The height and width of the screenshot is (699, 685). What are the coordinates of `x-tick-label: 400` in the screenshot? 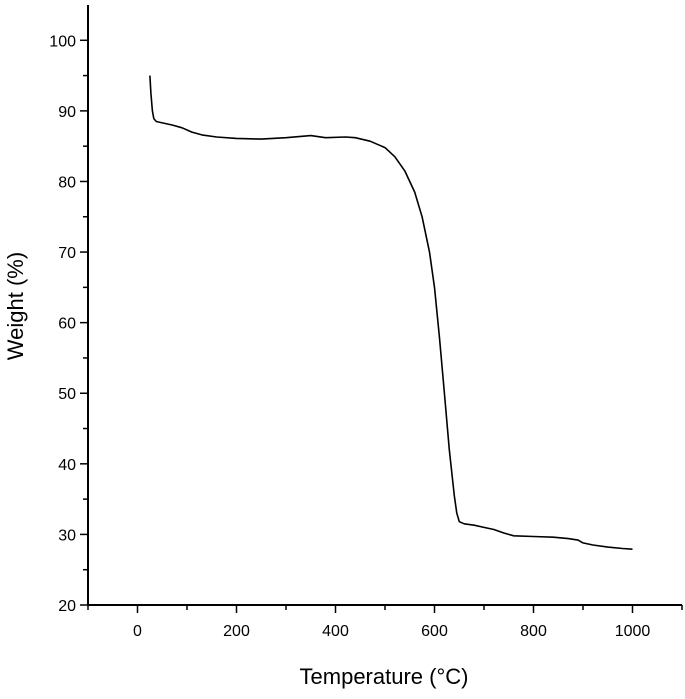 It's located at (335, 631).